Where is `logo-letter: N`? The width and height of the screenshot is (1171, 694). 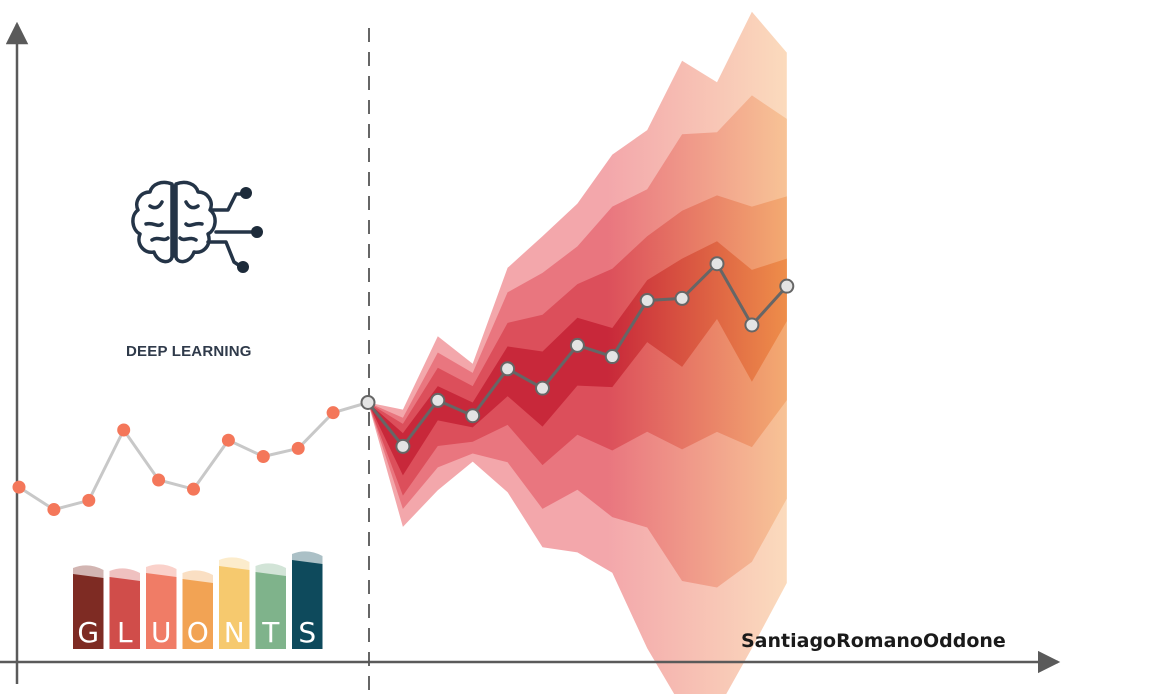 logo-letter: N is located at coordinates (234, 632).